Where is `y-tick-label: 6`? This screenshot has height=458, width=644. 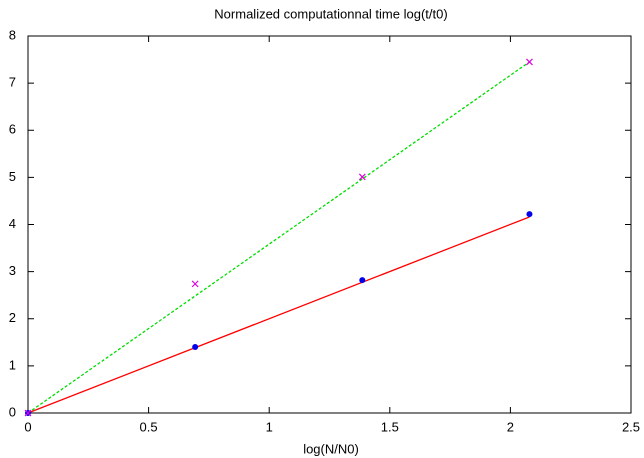
y-tick-label: 6 is located at coordinates (12, 129).